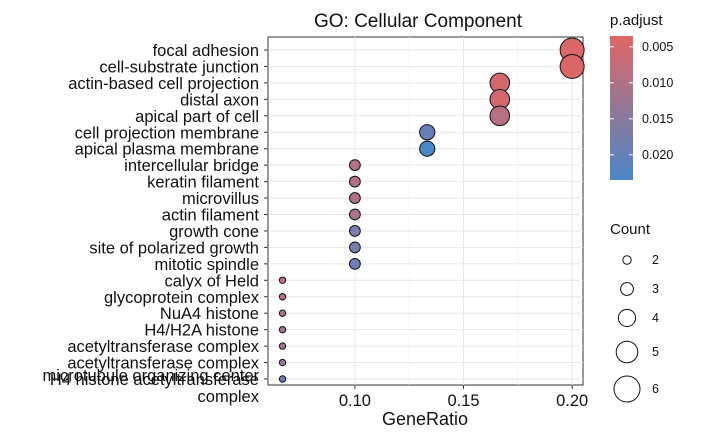  What do you see at coordinates (572, 401) in the screenshot?
I see `x-tick-label: 0.20` at bounding box center [572, 401].